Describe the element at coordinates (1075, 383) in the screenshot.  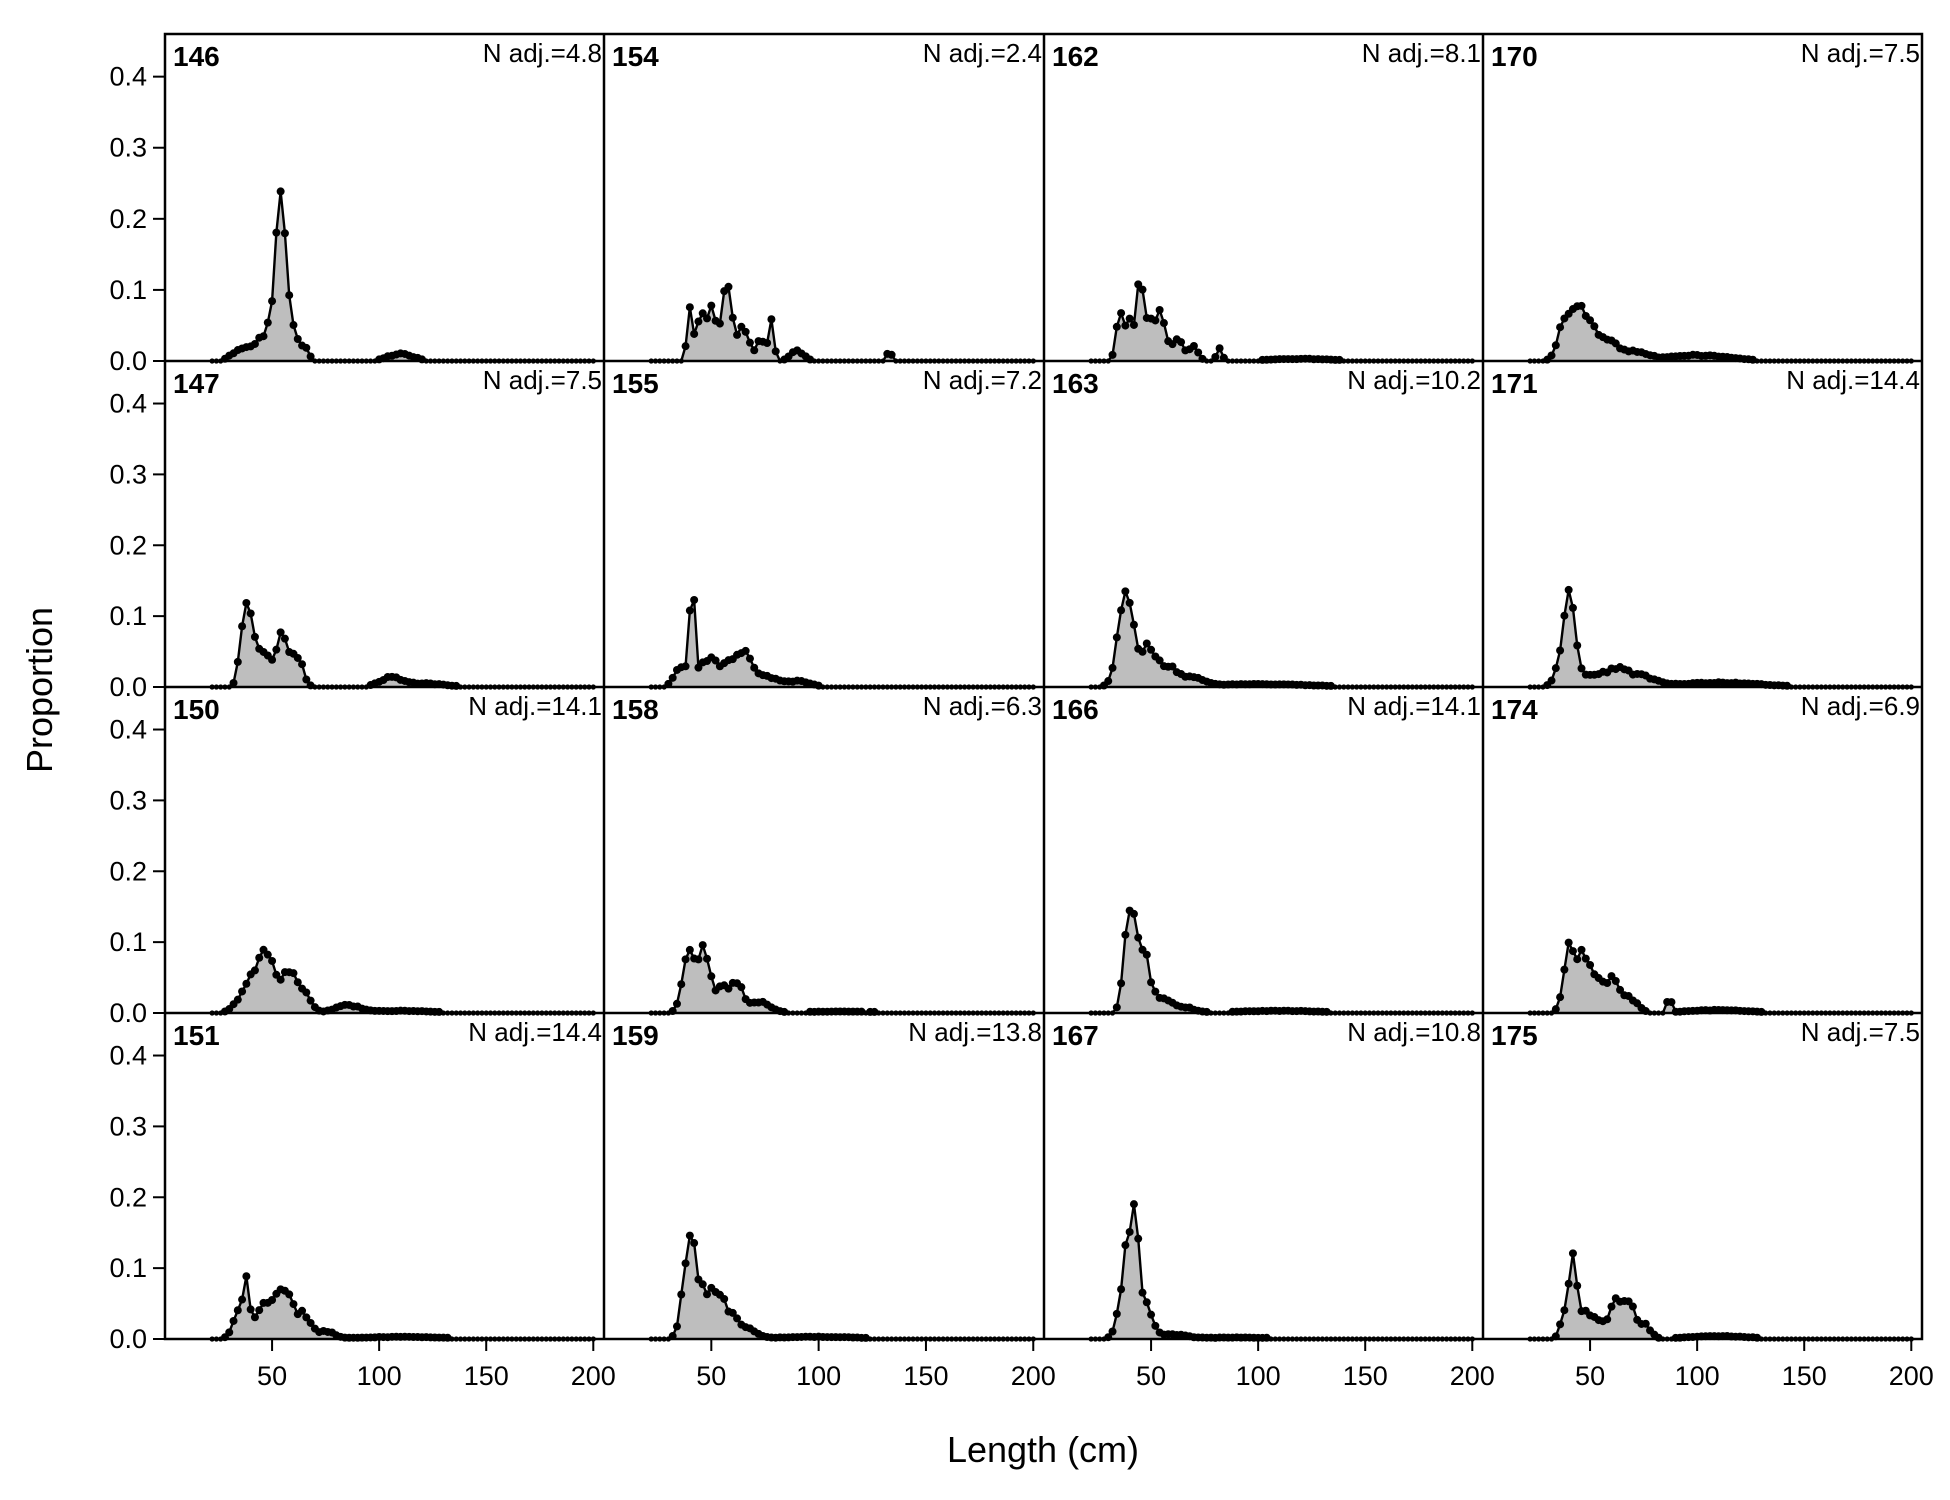
I see `panel-title: 163` at that location.